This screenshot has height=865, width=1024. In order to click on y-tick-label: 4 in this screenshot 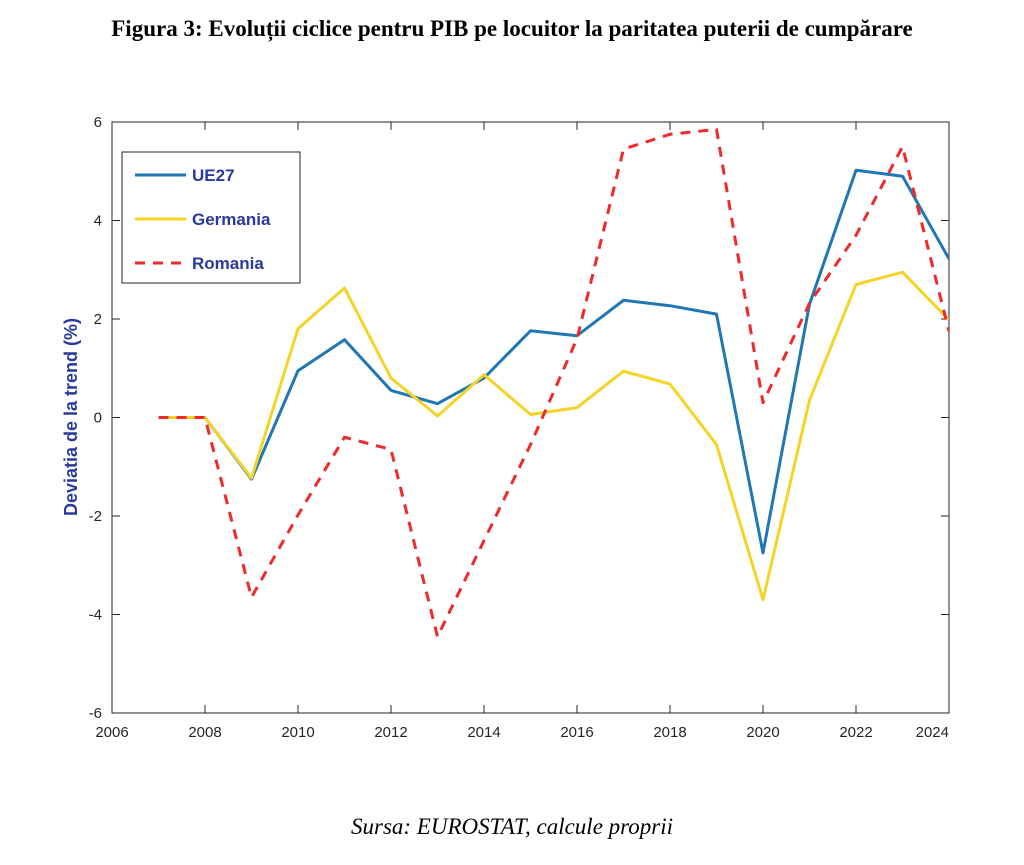, I will do `click(98, 221)`.